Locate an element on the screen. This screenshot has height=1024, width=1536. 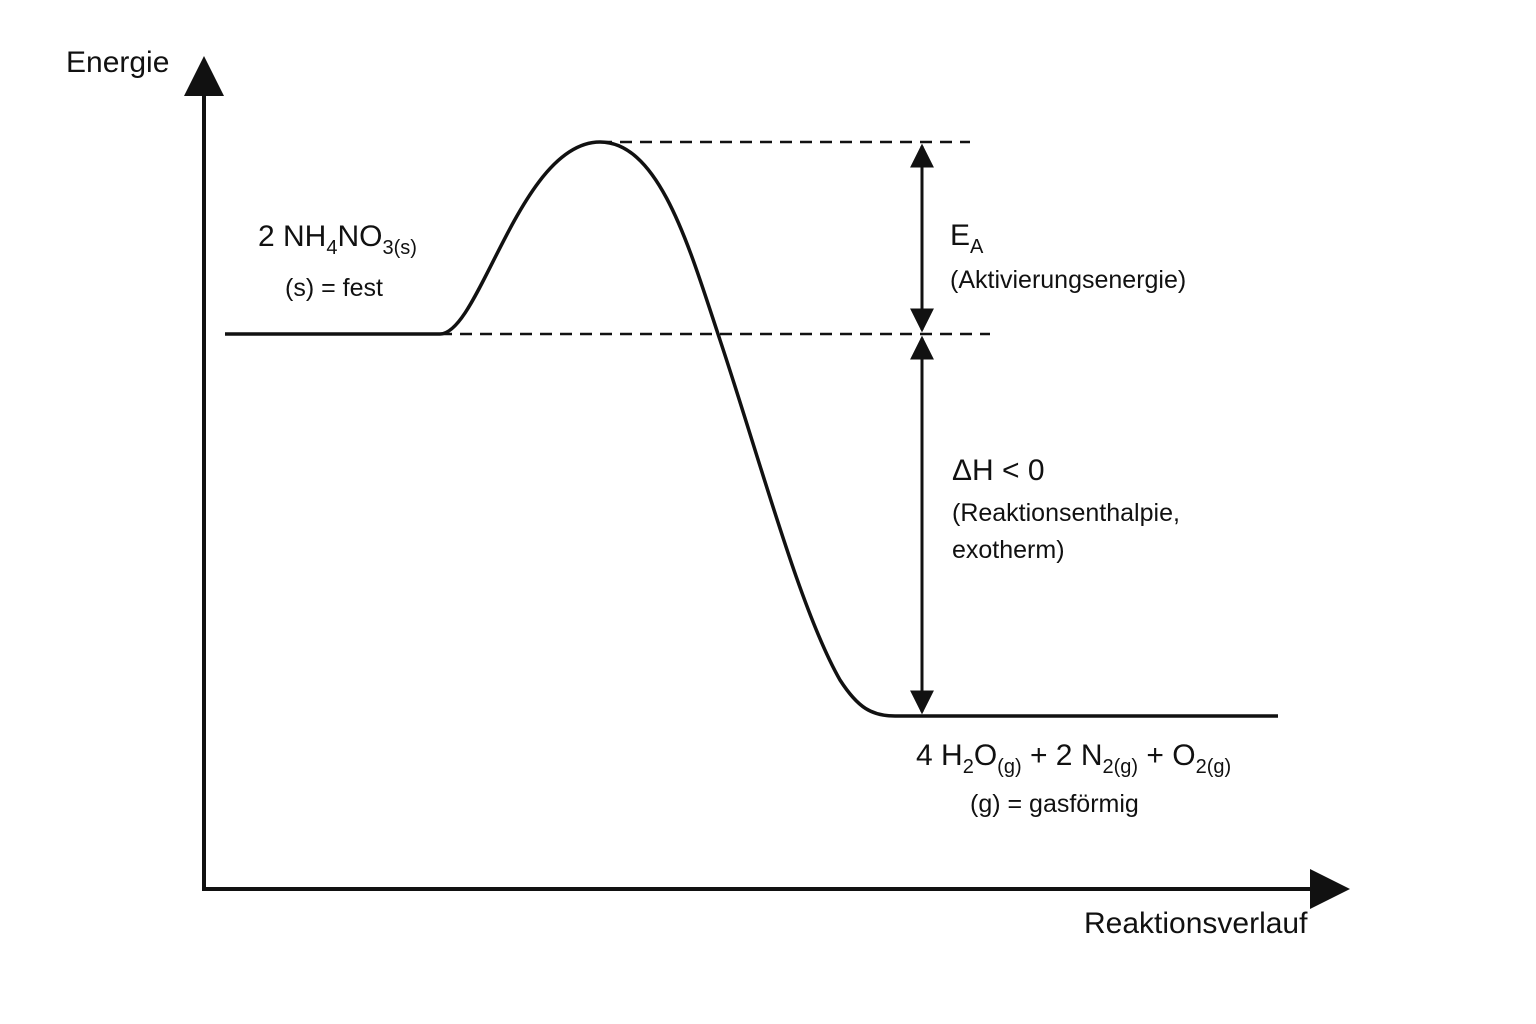
formula-part: + 2 N is located at coordinates (1062, 755).